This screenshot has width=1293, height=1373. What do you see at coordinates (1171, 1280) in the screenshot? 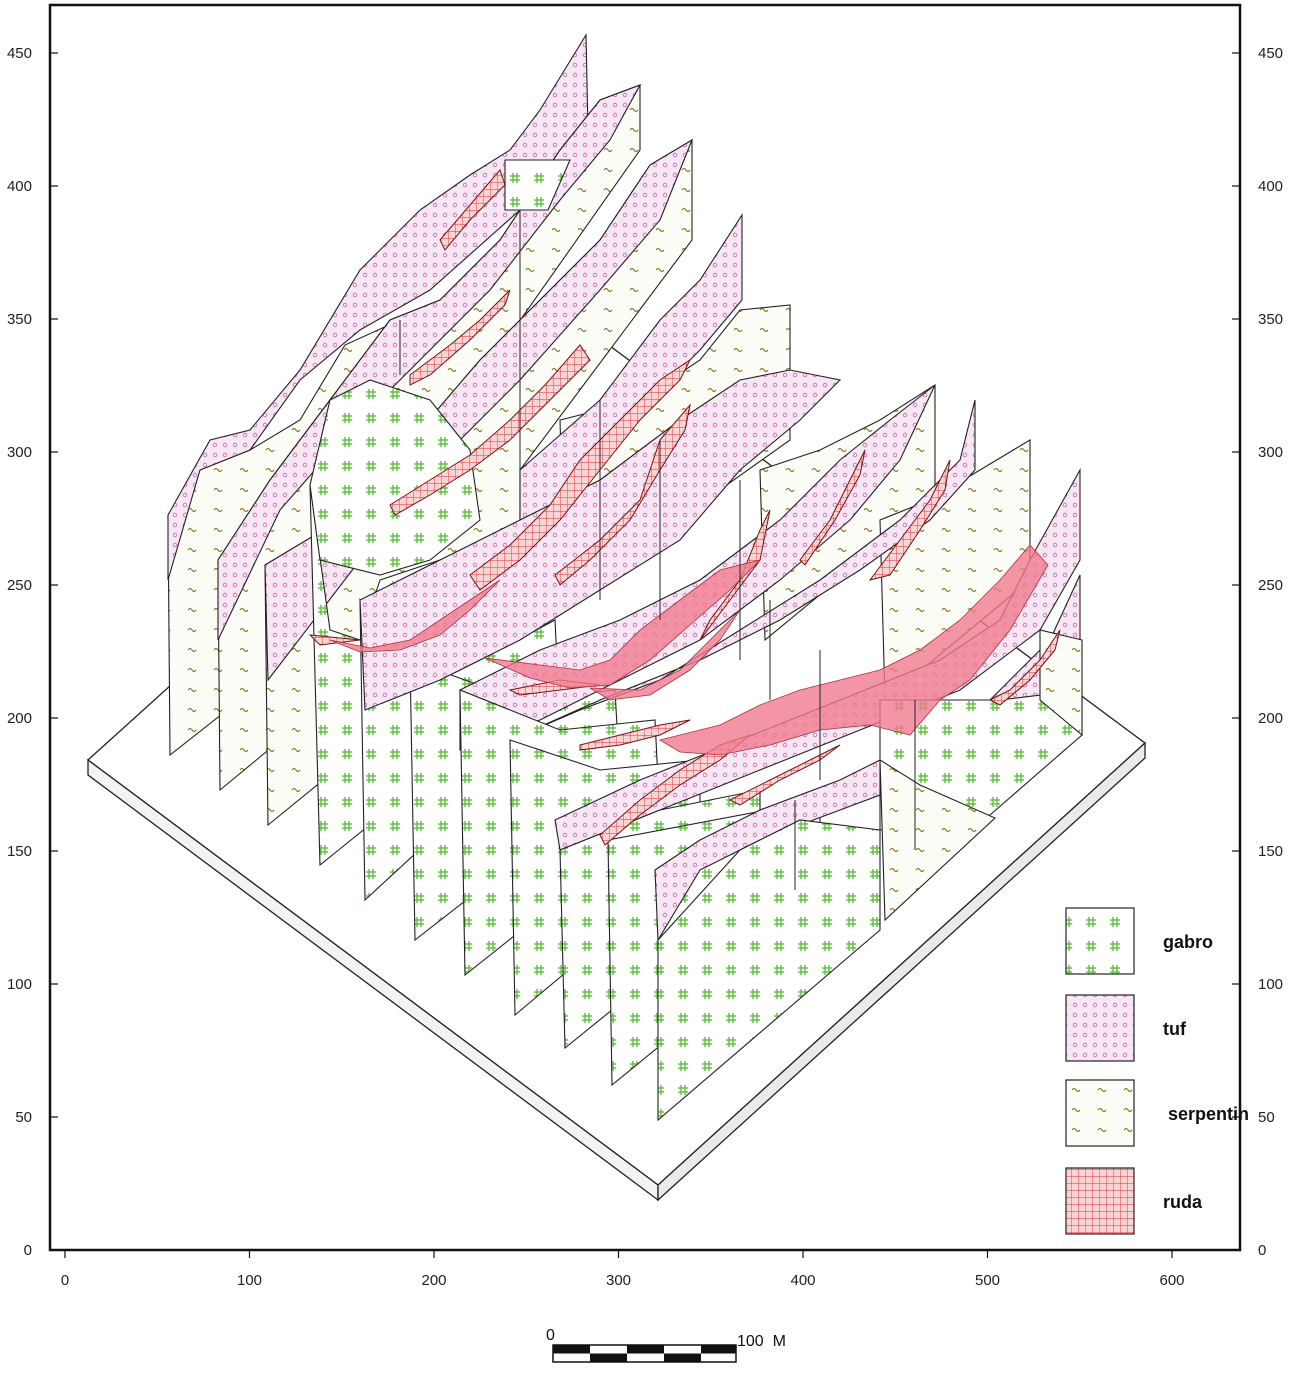
I see `x-tick-label: 600` at bounding box center [1171, 1280].